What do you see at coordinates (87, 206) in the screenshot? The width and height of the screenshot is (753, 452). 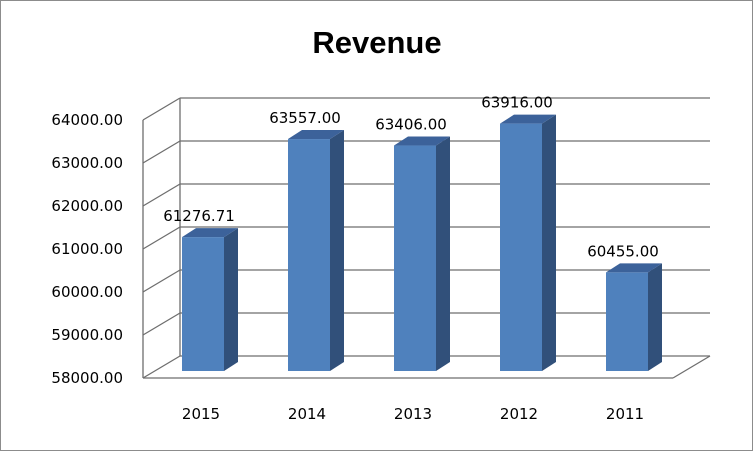 I see `y-tick-label: 62000.00` at bounding box center [87, 206].